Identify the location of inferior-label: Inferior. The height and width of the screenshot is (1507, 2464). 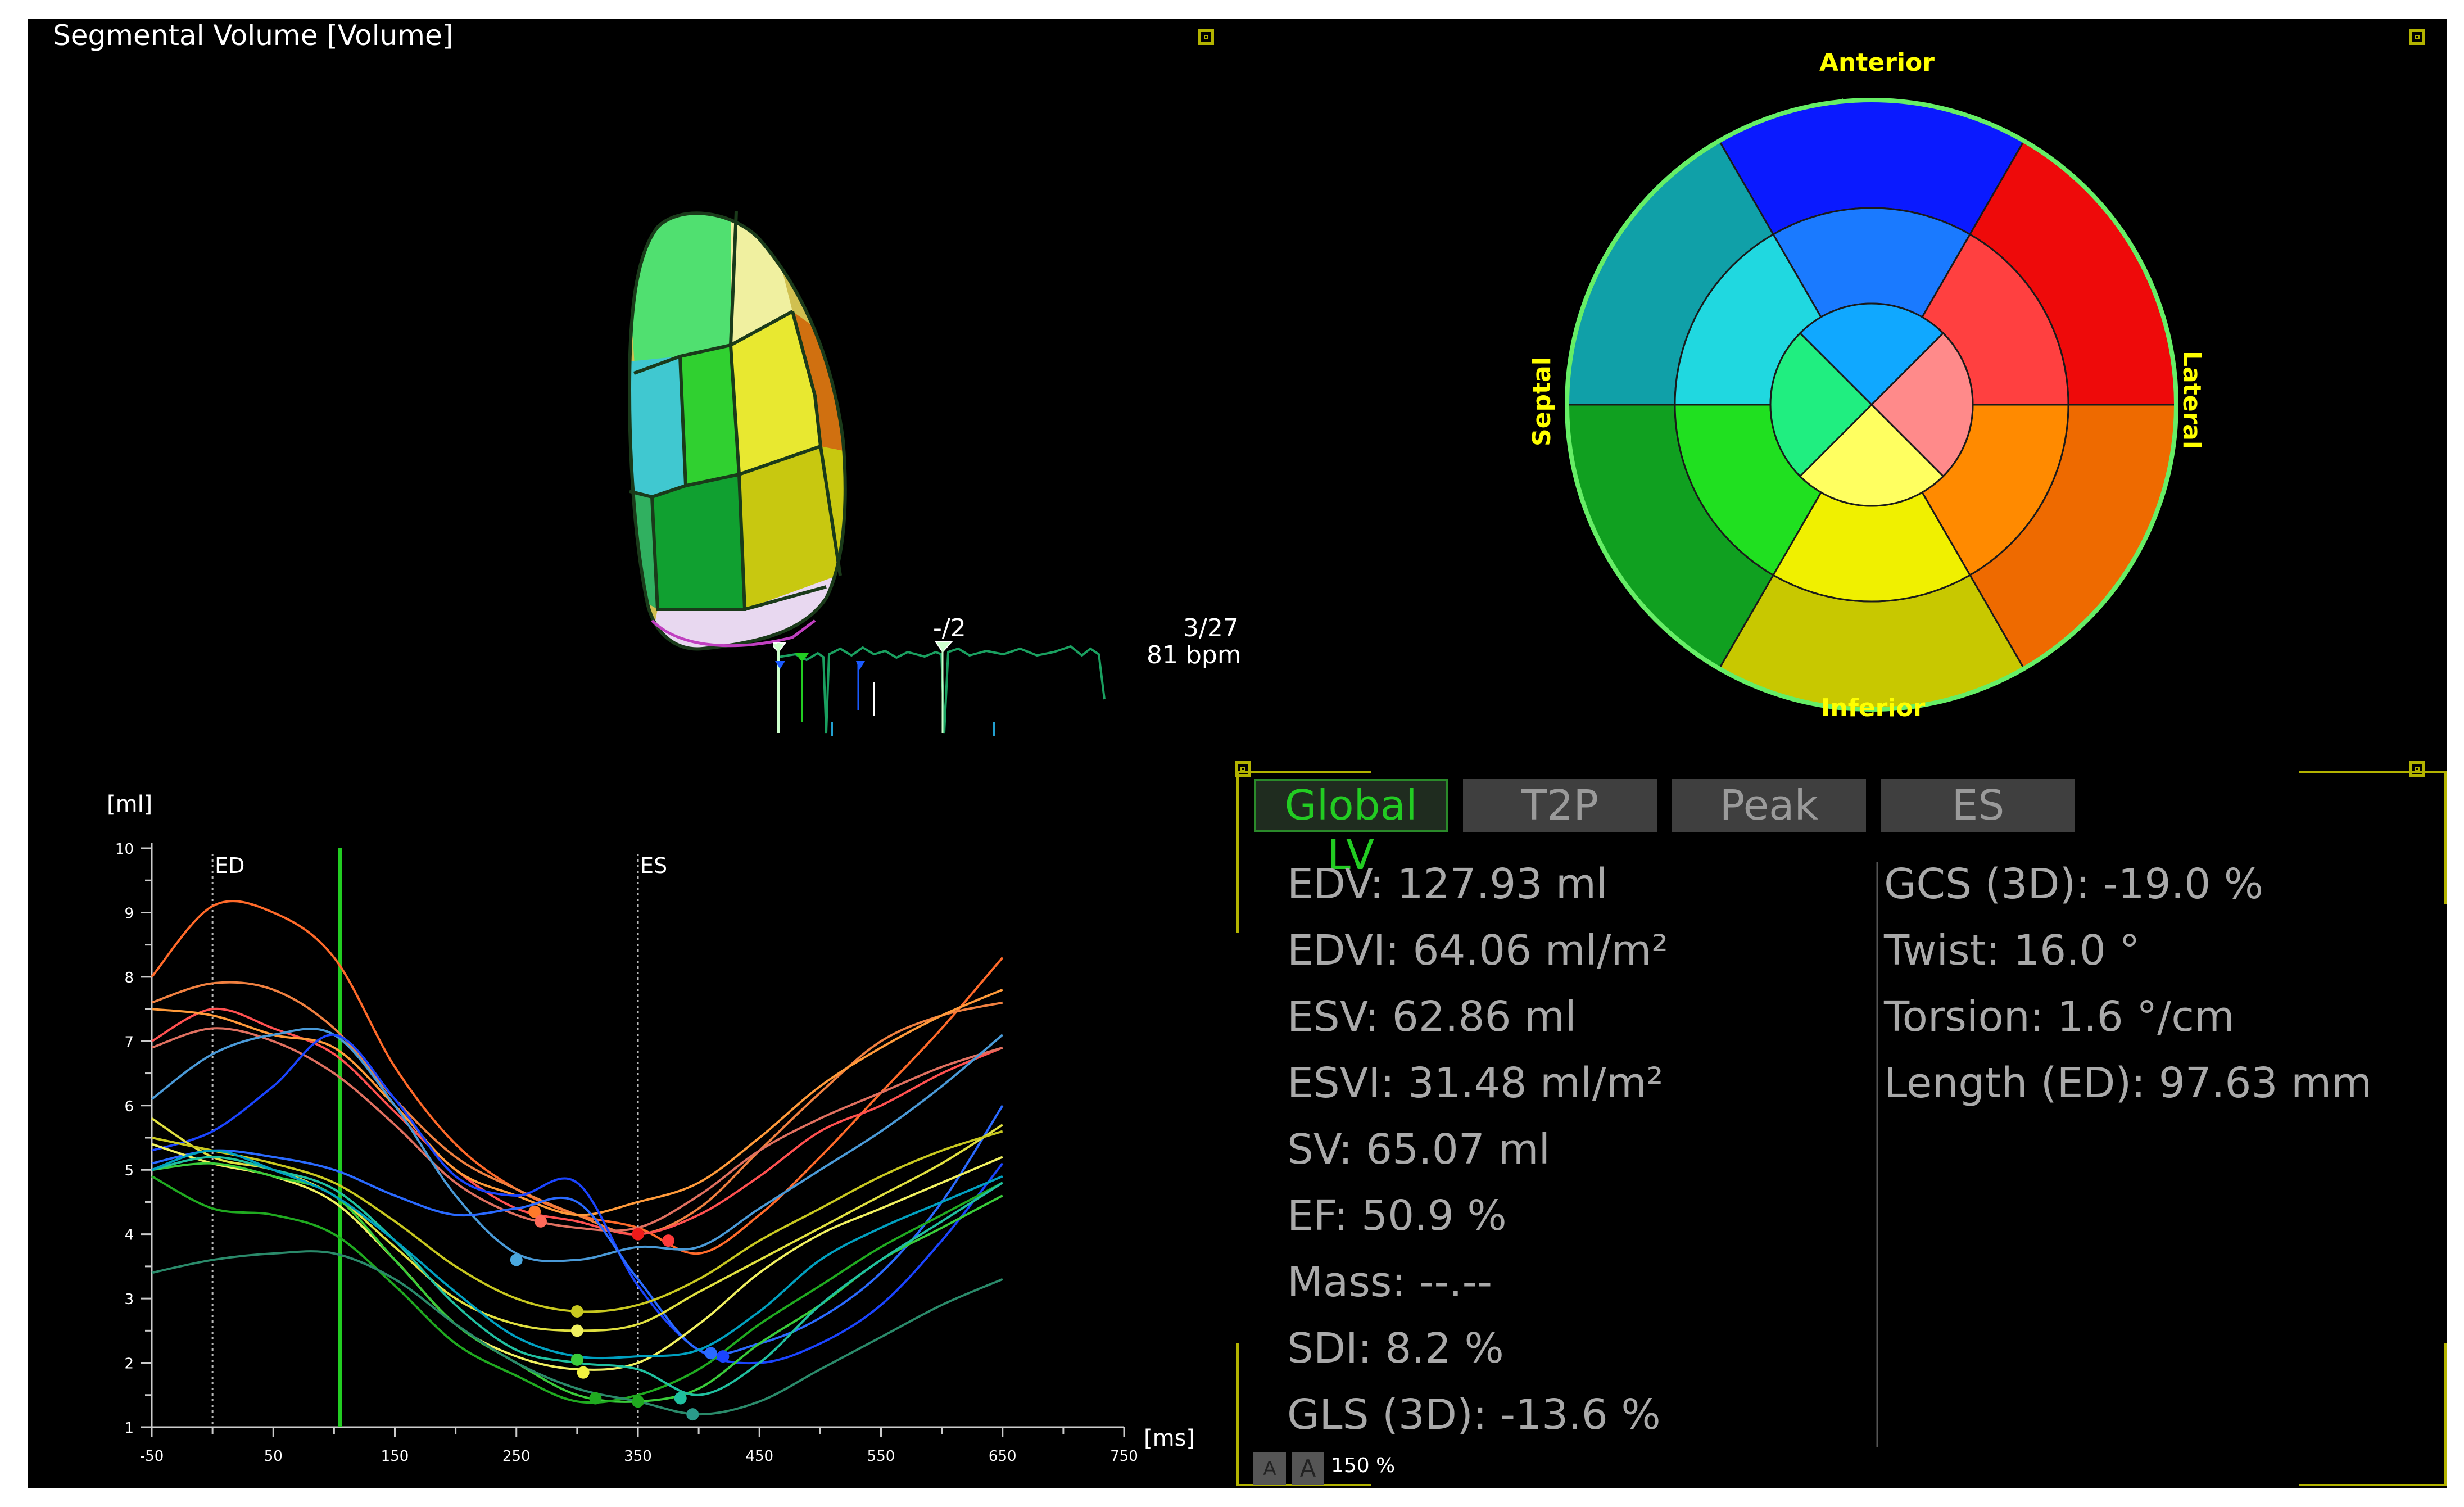
(1873, 708).